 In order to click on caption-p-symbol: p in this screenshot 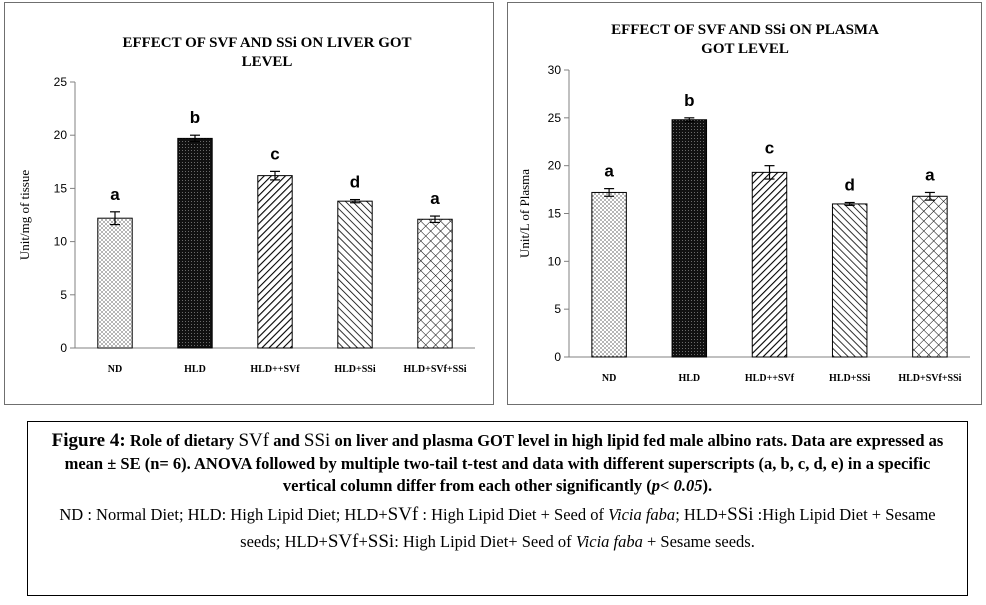, I will do `click(656, 485)`.